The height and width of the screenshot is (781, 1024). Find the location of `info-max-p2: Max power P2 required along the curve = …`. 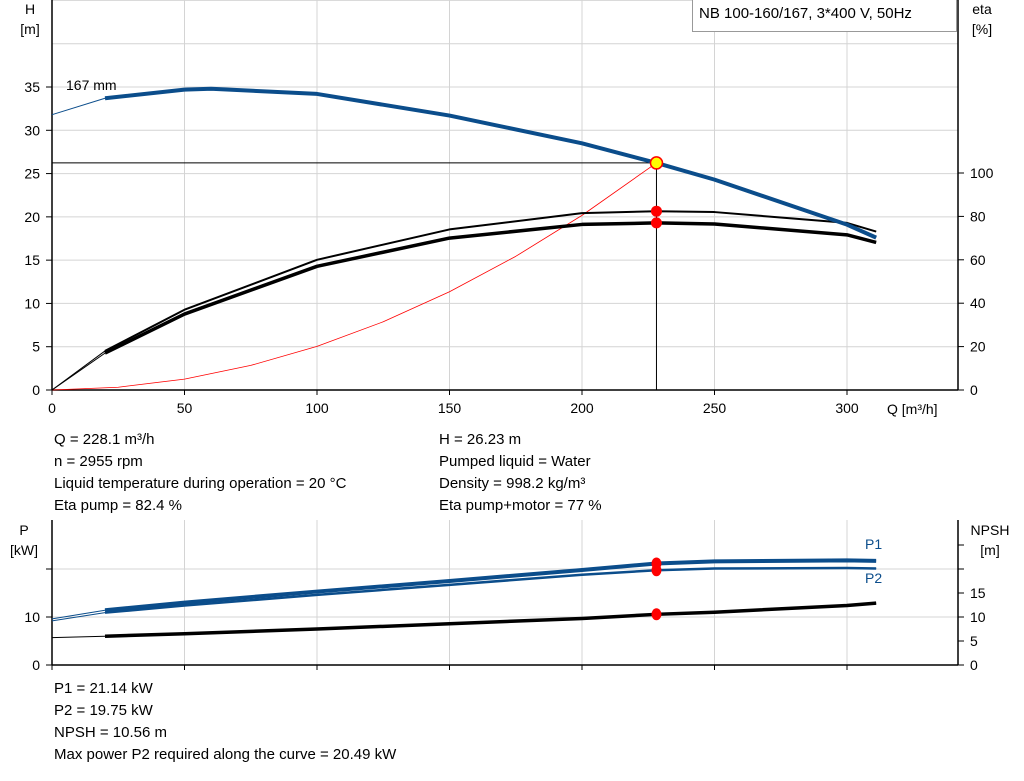

info-max-p2: Max power P2 required along the curve = … is located at coordinates (225, 754).